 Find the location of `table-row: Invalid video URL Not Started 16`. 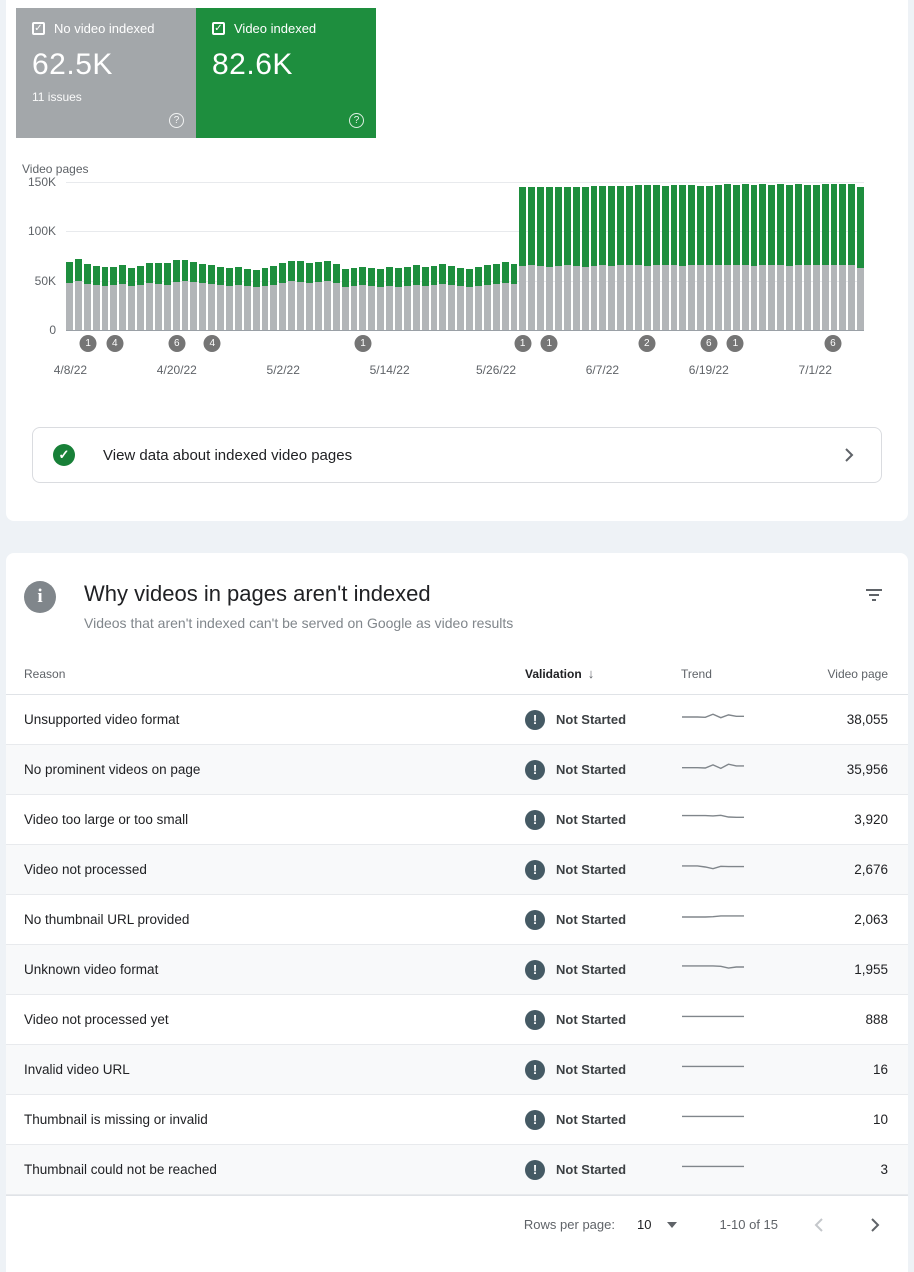

table-row: Invalid video URL Not Started 16 is located at coordinates (457, 1070).